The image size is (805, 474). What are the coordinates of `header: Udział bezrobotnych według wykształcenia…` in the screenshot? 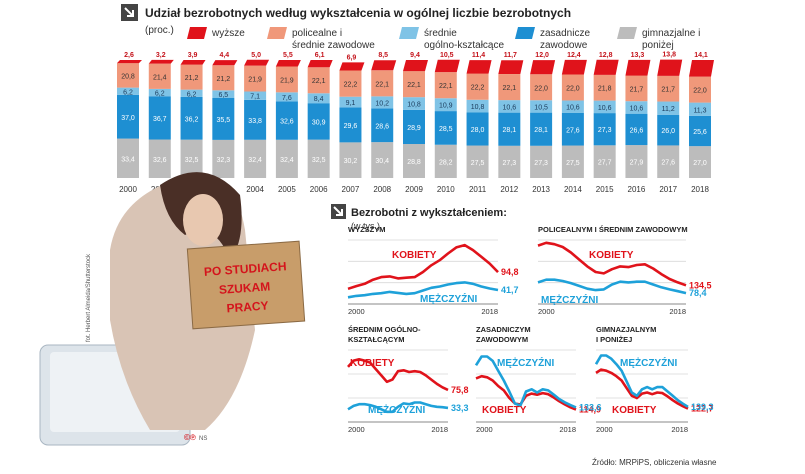 It's located at (346, 20).